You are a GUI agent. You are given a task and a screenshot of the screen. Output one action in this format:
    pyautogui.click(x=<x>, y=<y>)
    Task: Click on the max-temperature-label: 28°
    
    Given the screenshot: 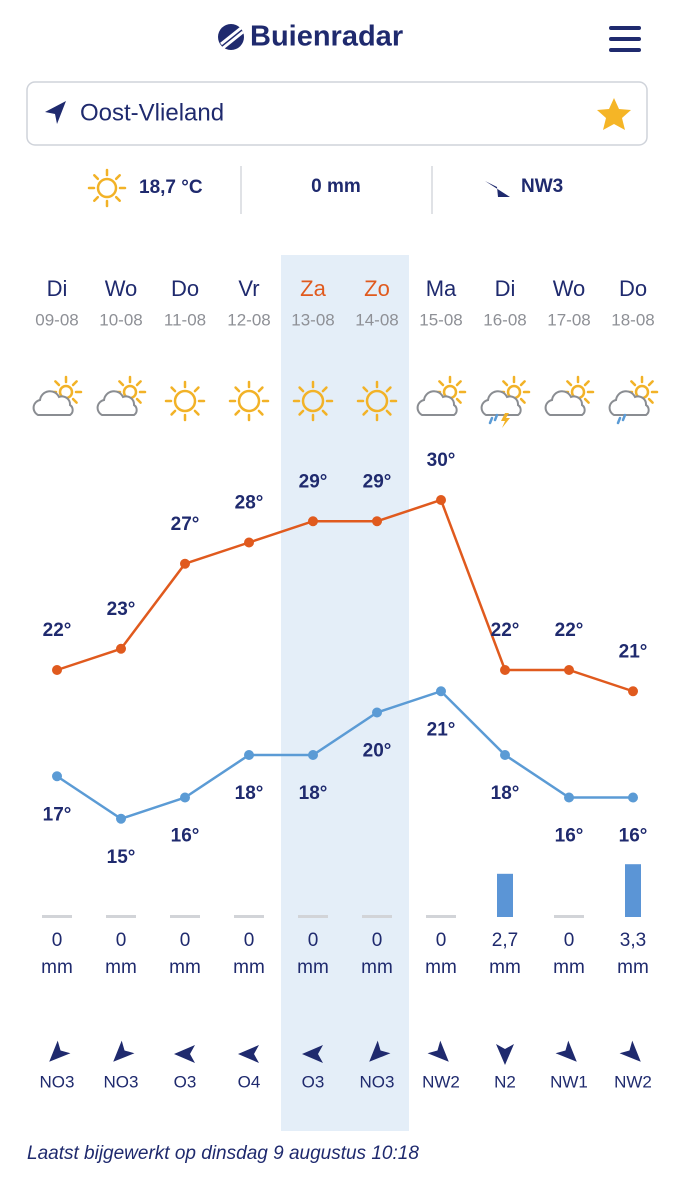 What is the action you would take?
    pyautogui.click(x=249, y=503)
    